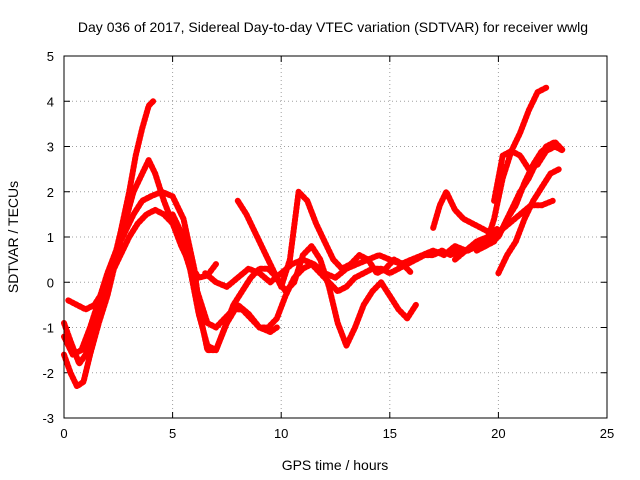  Describe the element at coordinates (48, 418) in the screenshot. I see `y-tick-label: -3` at that location.